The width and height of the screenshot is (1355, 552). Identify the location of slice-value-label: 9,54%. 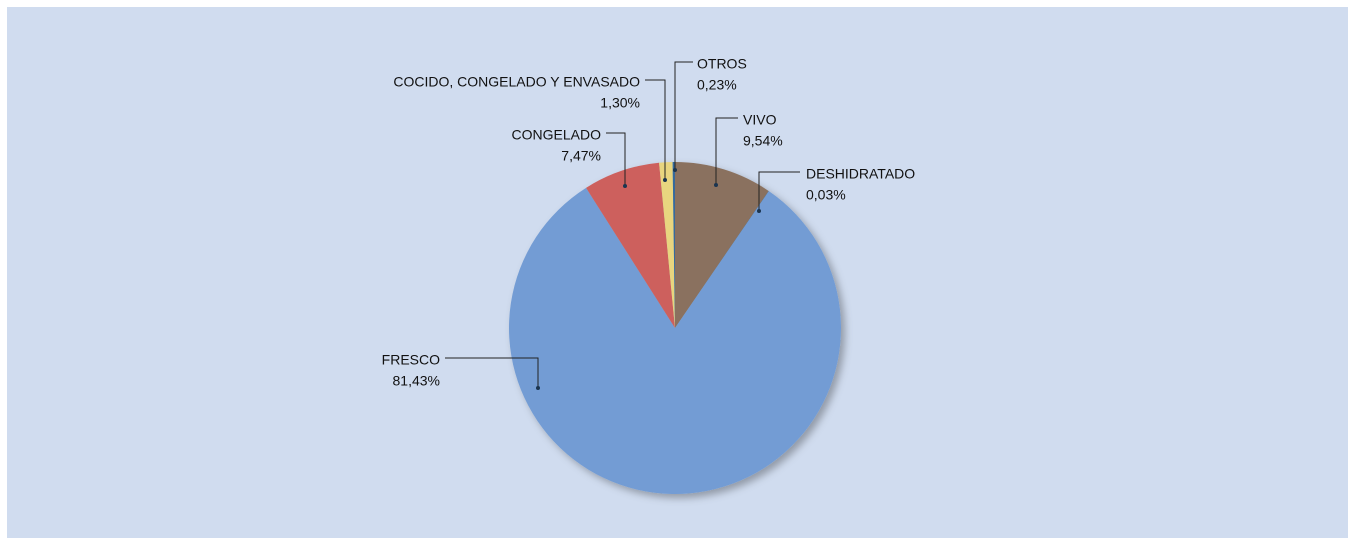
(763, 141).